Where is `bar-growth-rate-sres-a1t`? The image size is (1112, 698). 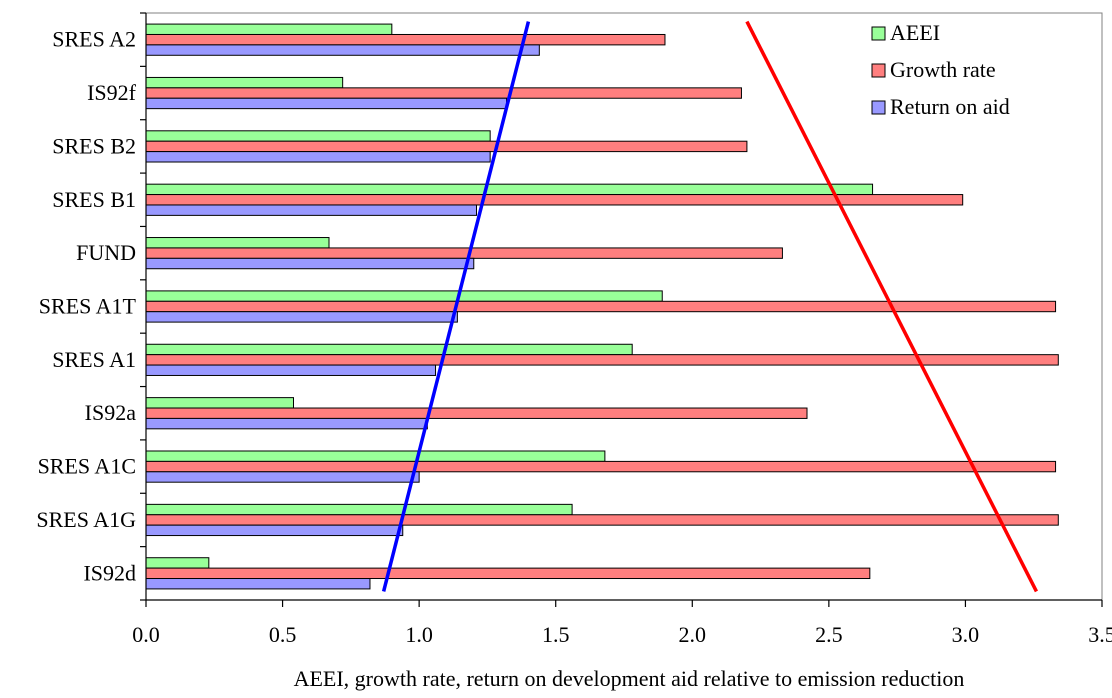 bar-growth-rate-sres-a1t is located at coordinates (601, 306).